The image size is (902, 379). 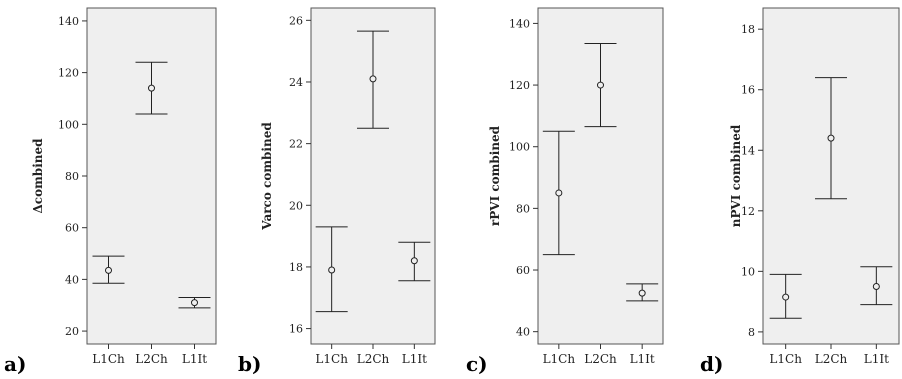 I want to click on panel-4-x-tick-label: L1Ch, so click(x=785, y=359).